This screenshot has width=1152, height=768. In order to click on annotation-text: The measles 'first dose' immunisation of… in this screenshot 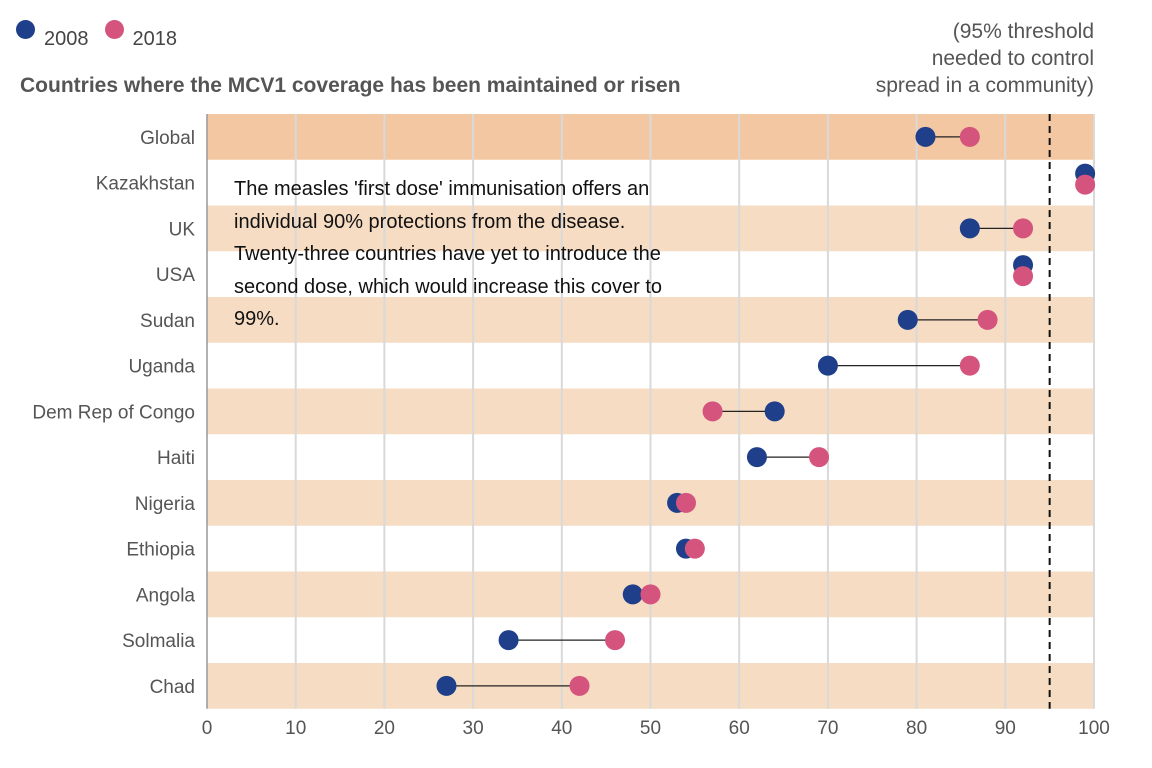, I will do `click(448, 254)`.